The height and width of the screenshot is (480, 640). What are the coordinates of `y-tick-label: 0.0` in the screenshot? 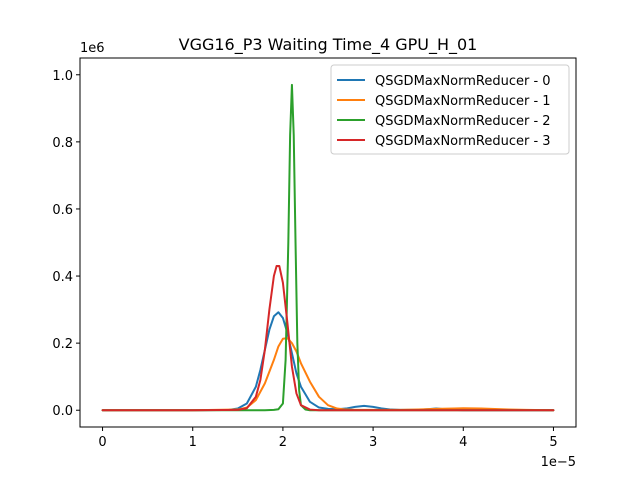 It's located at (62, 411).